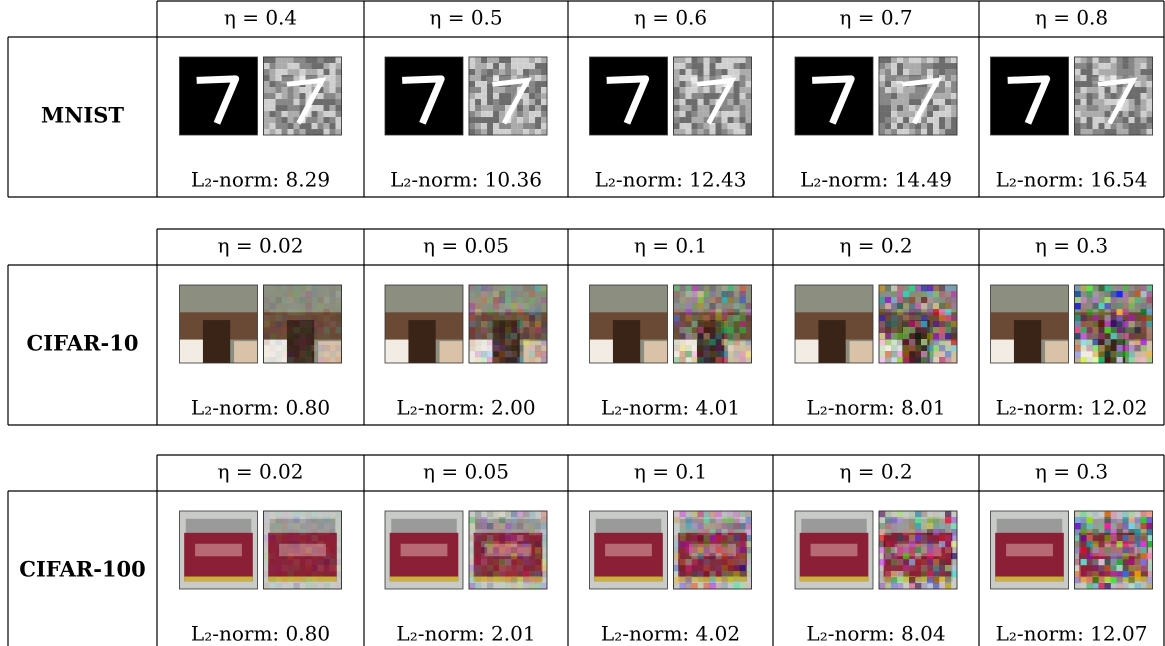 The width and height of the screenshot is (1165, 646). I want to click on digit, so click(1029, 100).